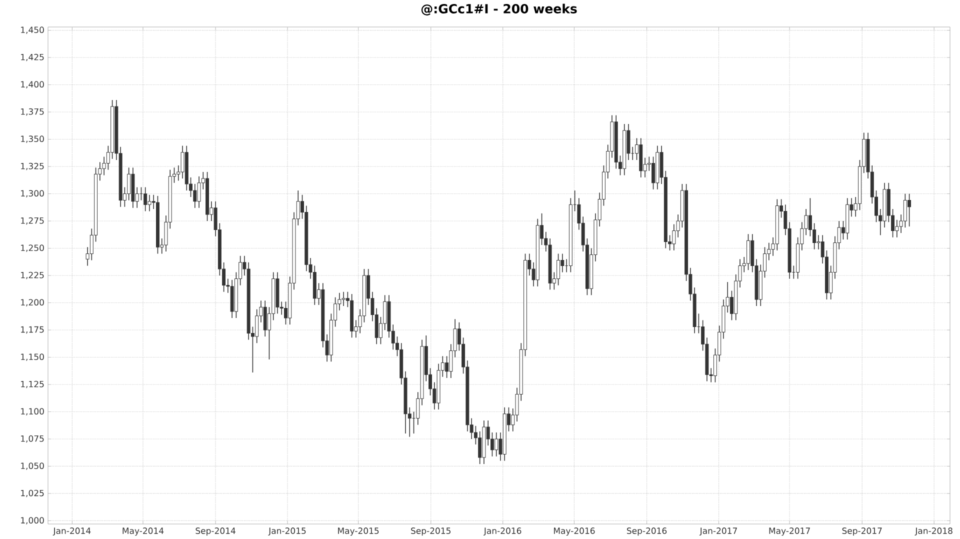 This screenshot has height=539, width=960. I want to click on x-tick-label: Jan-2016, so click(503, 532).